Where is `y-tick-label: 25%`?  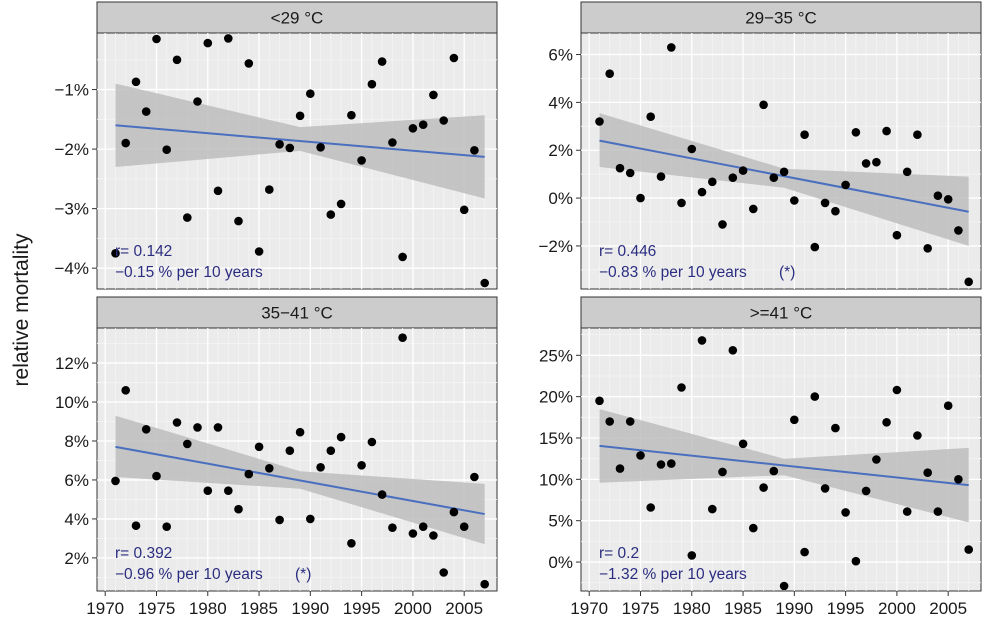 y-tick-label: 25% is located at coordinates (556, 355).